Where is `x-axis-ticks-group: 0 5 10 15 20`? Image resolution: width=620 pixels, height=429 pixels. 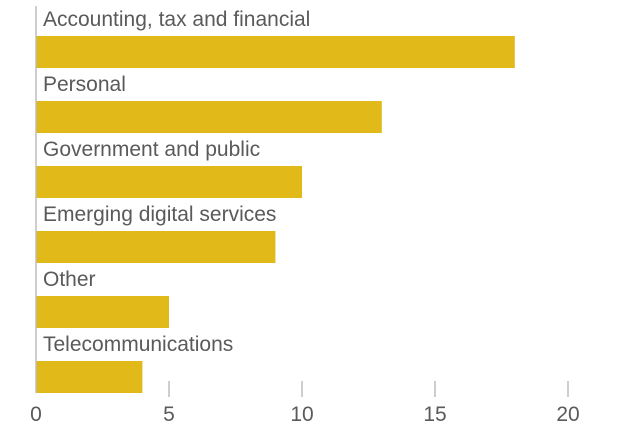 x-axis-ticks-group: 0 5 10 15 20 is located at coordinates (305, 403).